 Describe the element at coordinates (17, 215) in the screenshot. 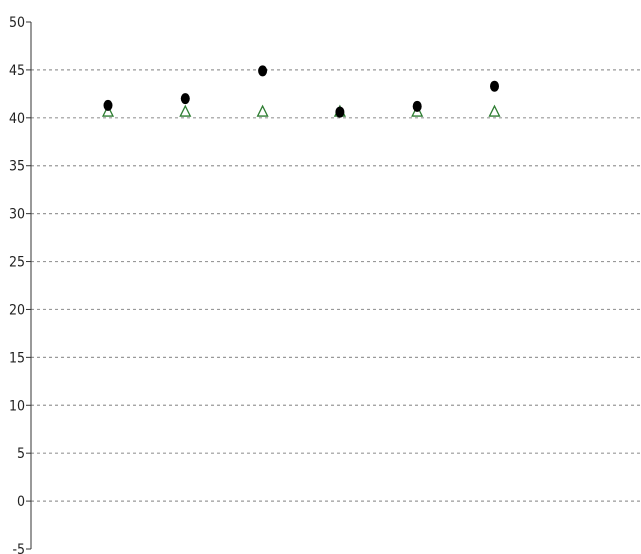

I see `y-tick-label-30: 30` at that location.